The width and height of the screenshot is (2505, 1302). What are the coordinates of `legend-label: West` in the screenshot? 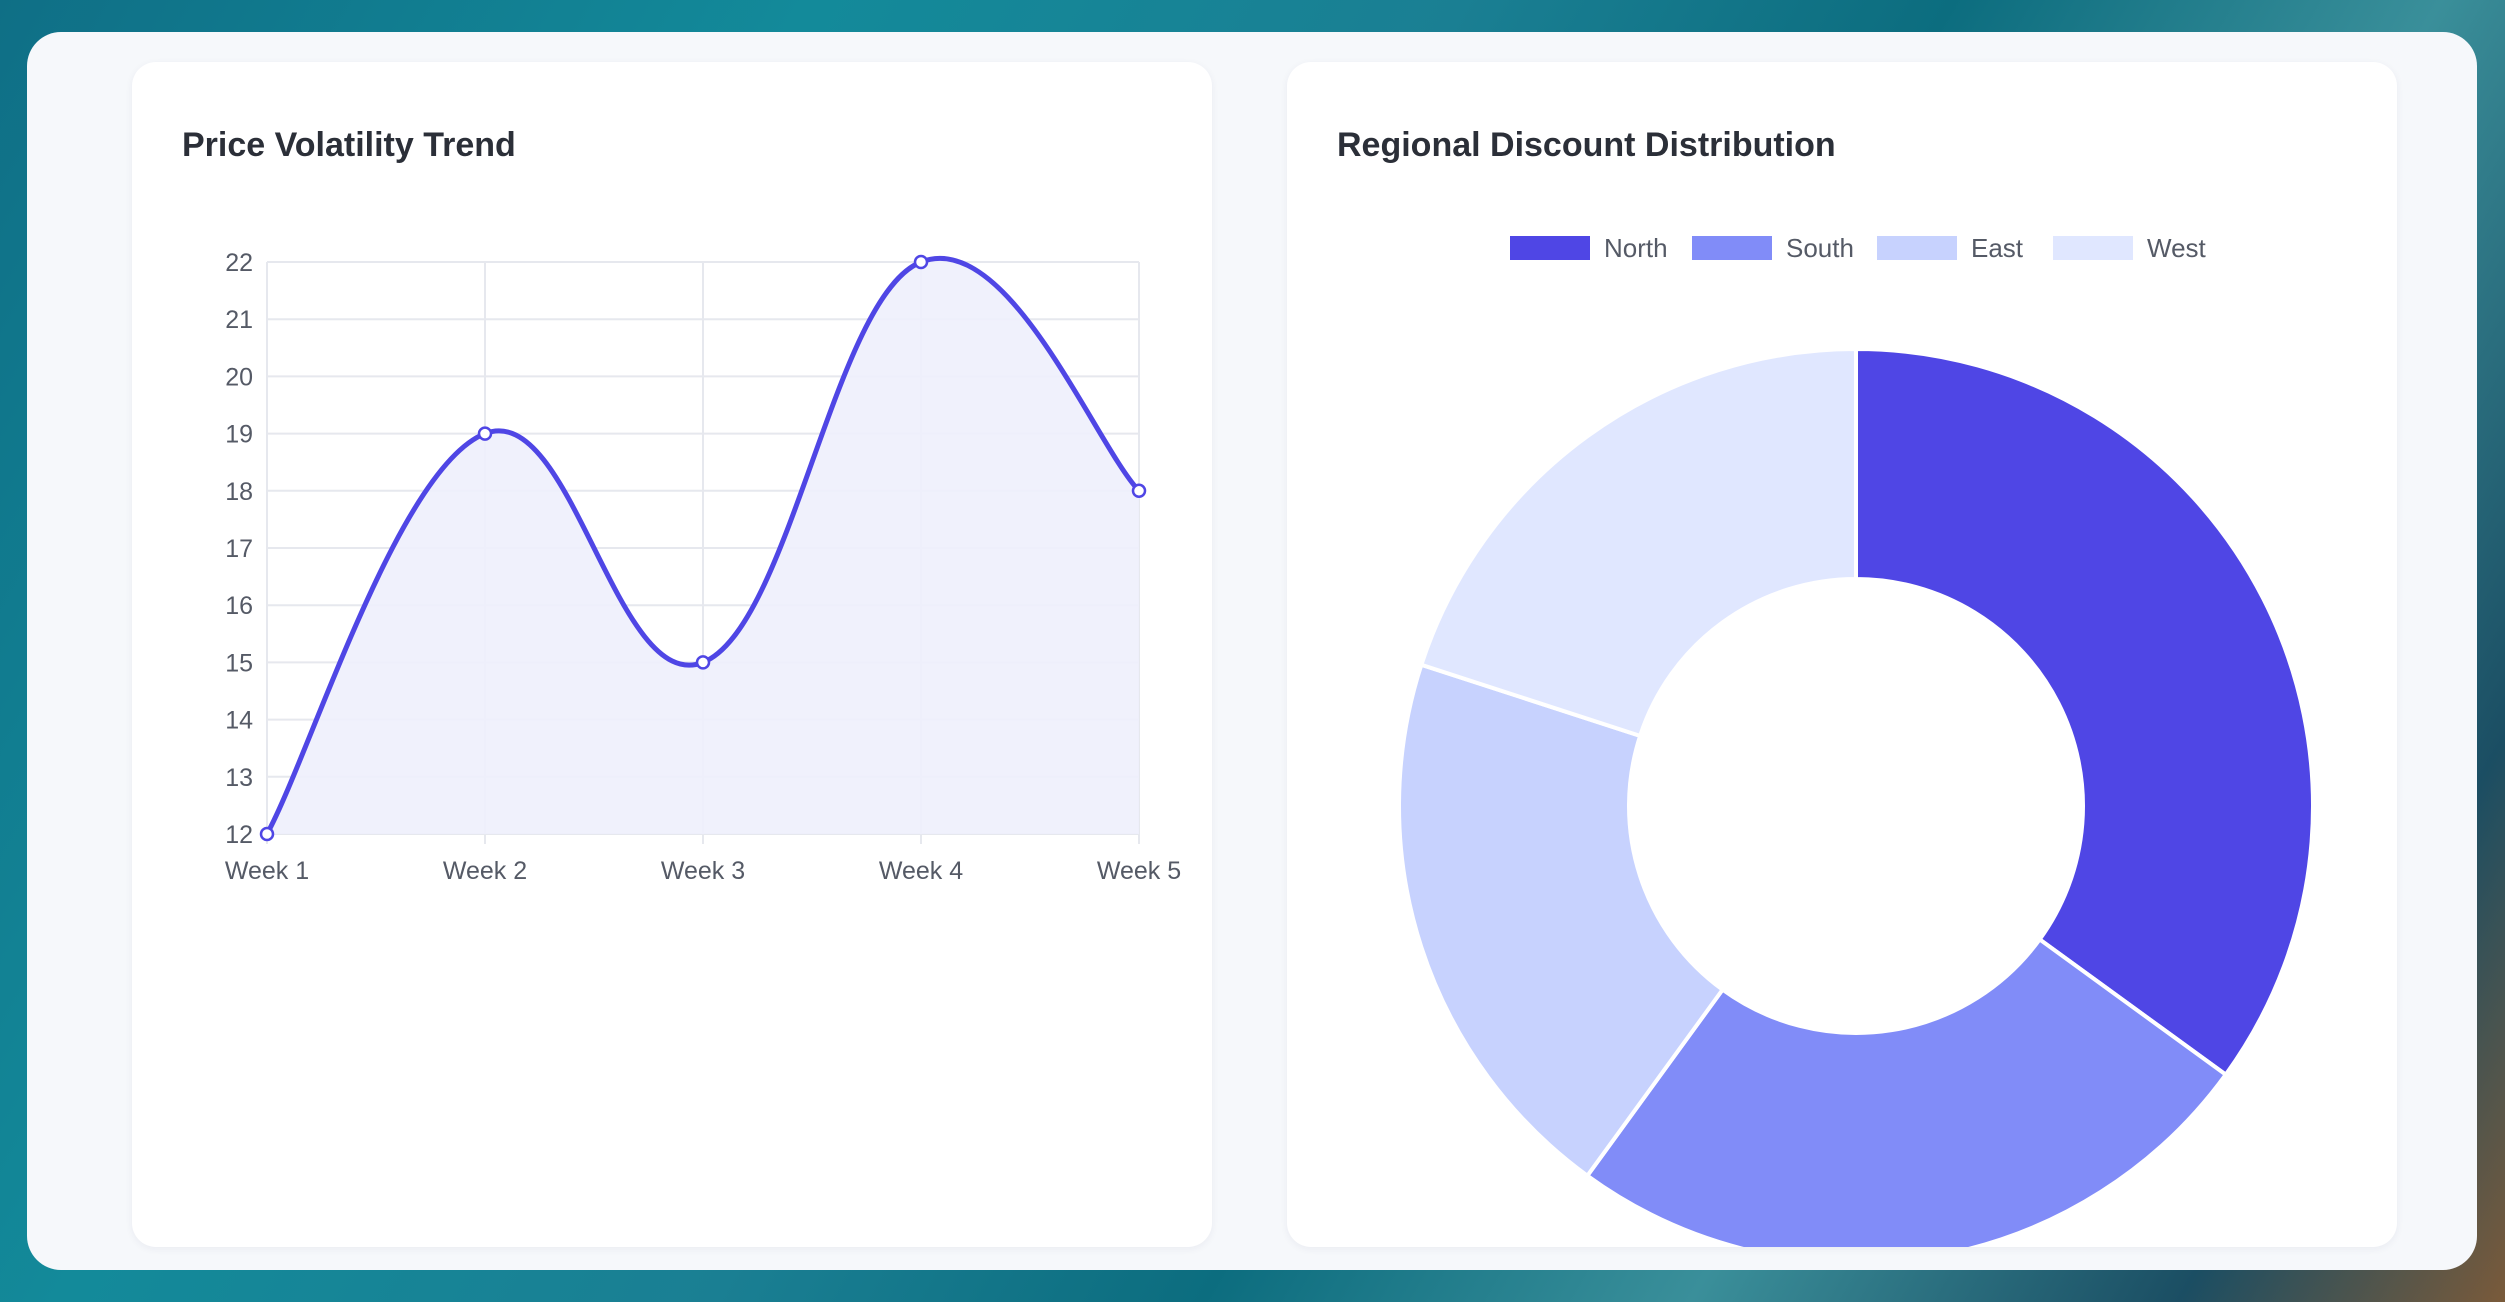 It's located at (2177, 248).